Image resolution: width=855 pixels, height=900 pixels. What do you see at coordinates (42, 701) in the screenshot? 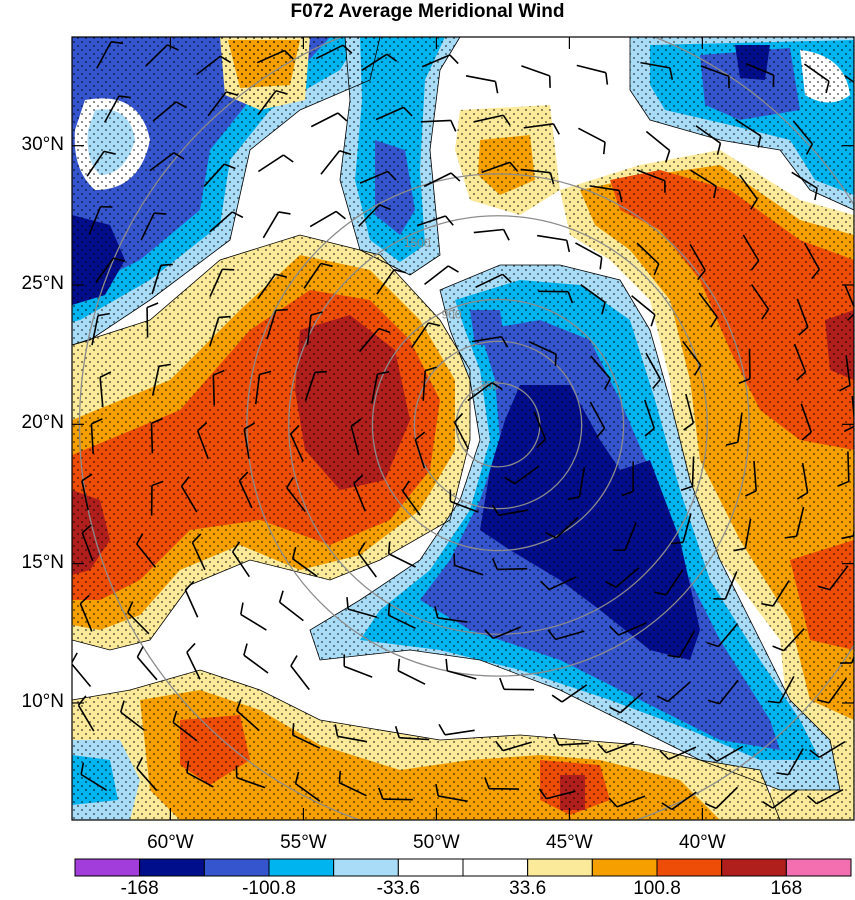
I see `lat-tick-label: 10°N` at bounding box center [42, 701].